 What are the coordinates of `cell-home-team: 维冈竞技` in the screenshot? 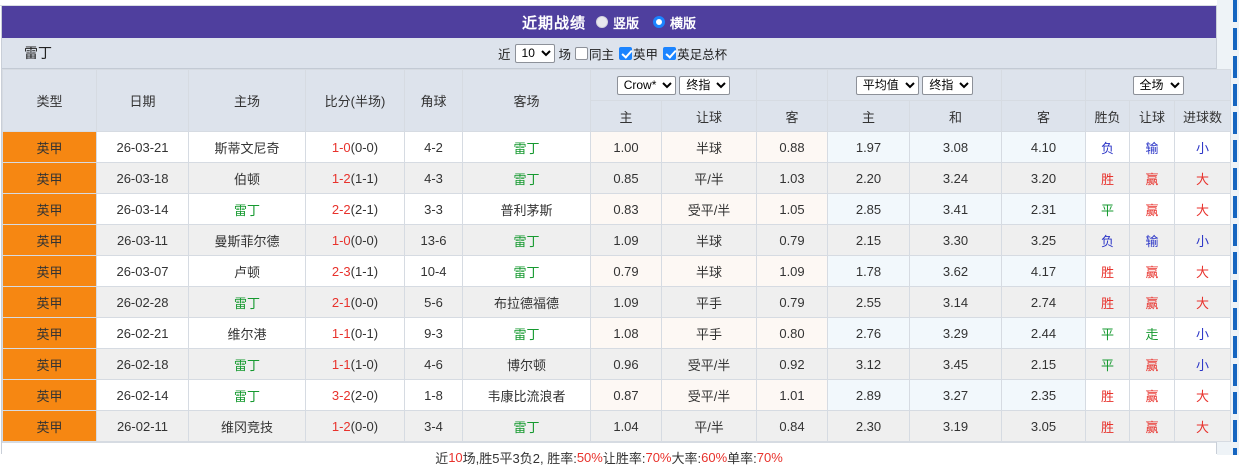 It's located at (247, 426).